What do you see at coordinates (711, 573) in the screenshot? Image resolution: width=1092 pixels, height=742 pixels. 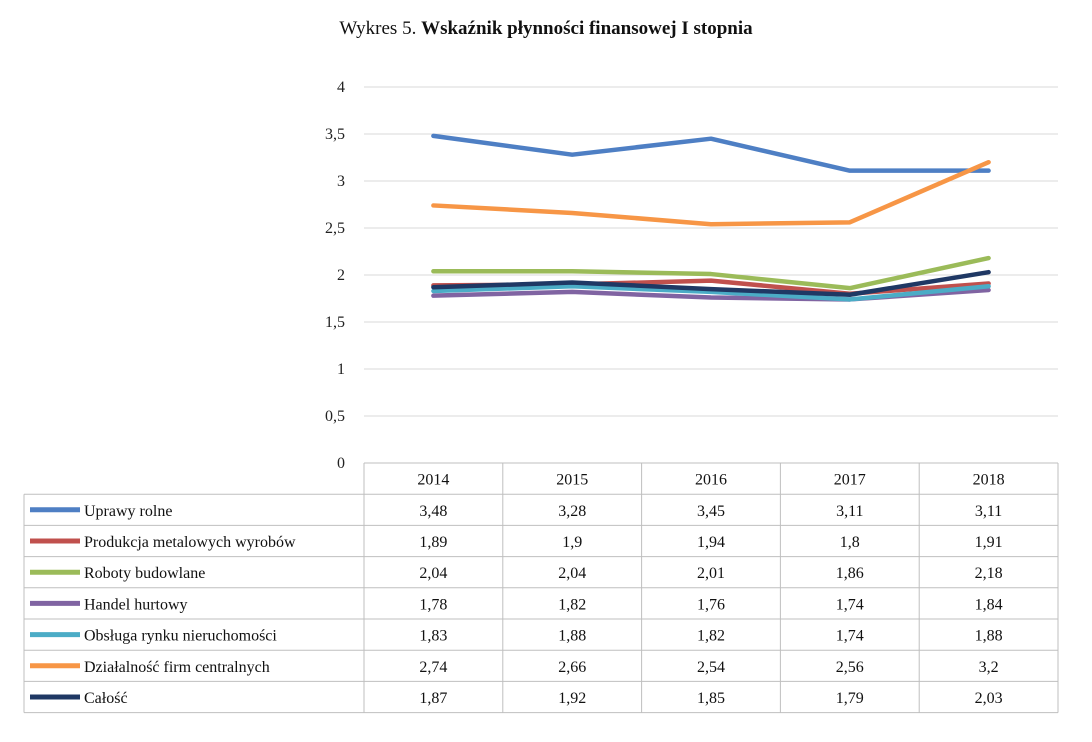 I see `data-cell: 2,01` at bounding box center [711, 573].